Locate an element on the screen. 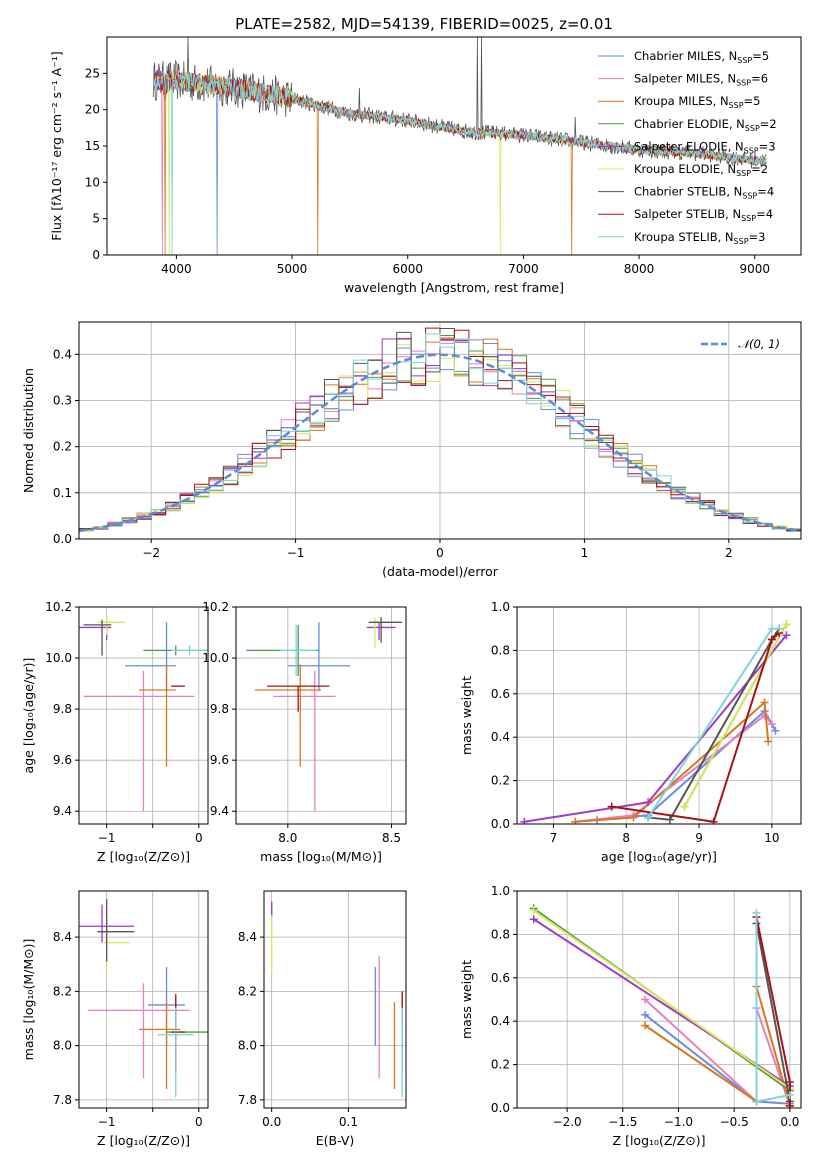 The width and height of the screenshot is (819, 1170). x-tick-label: 4000 is located at coordinates (176, 269).